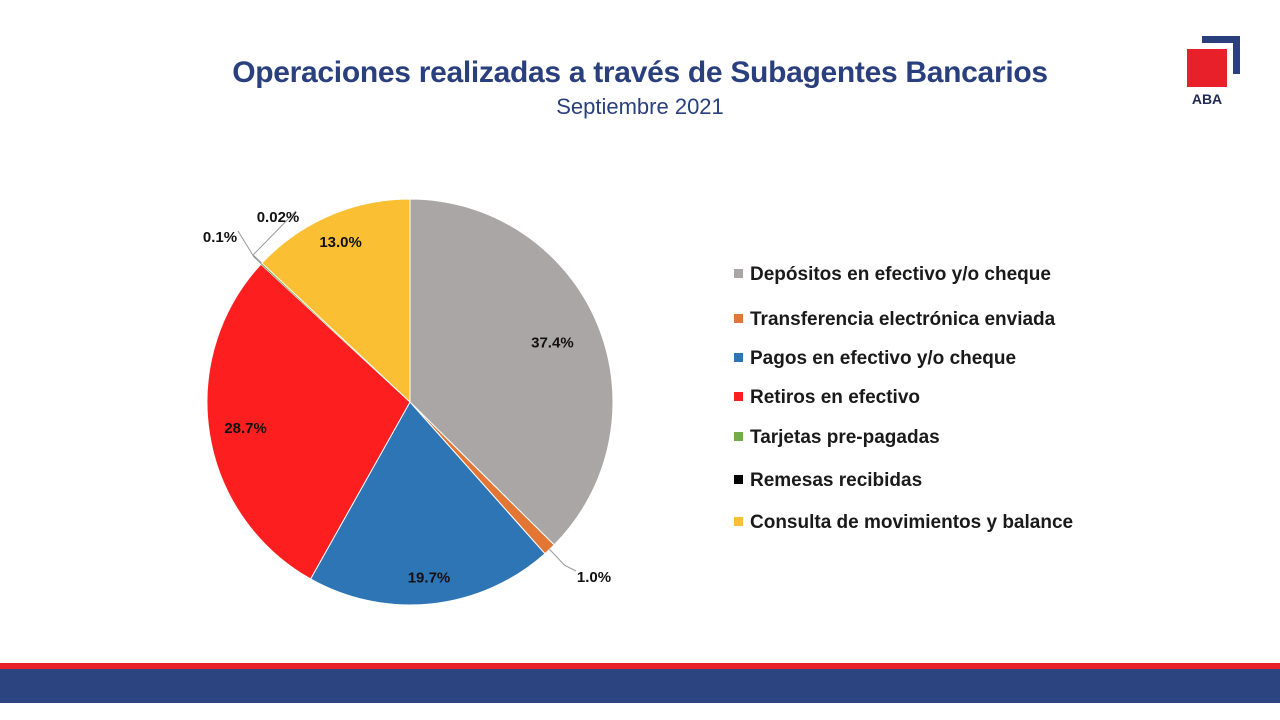 The width and height of the screenshot is (1280, 720). What do you see at coordinates (883, 358) in the screenshot?
I see `legend-label: Pagos en efectivo y/o cheque` at bounding box center [883, 358].